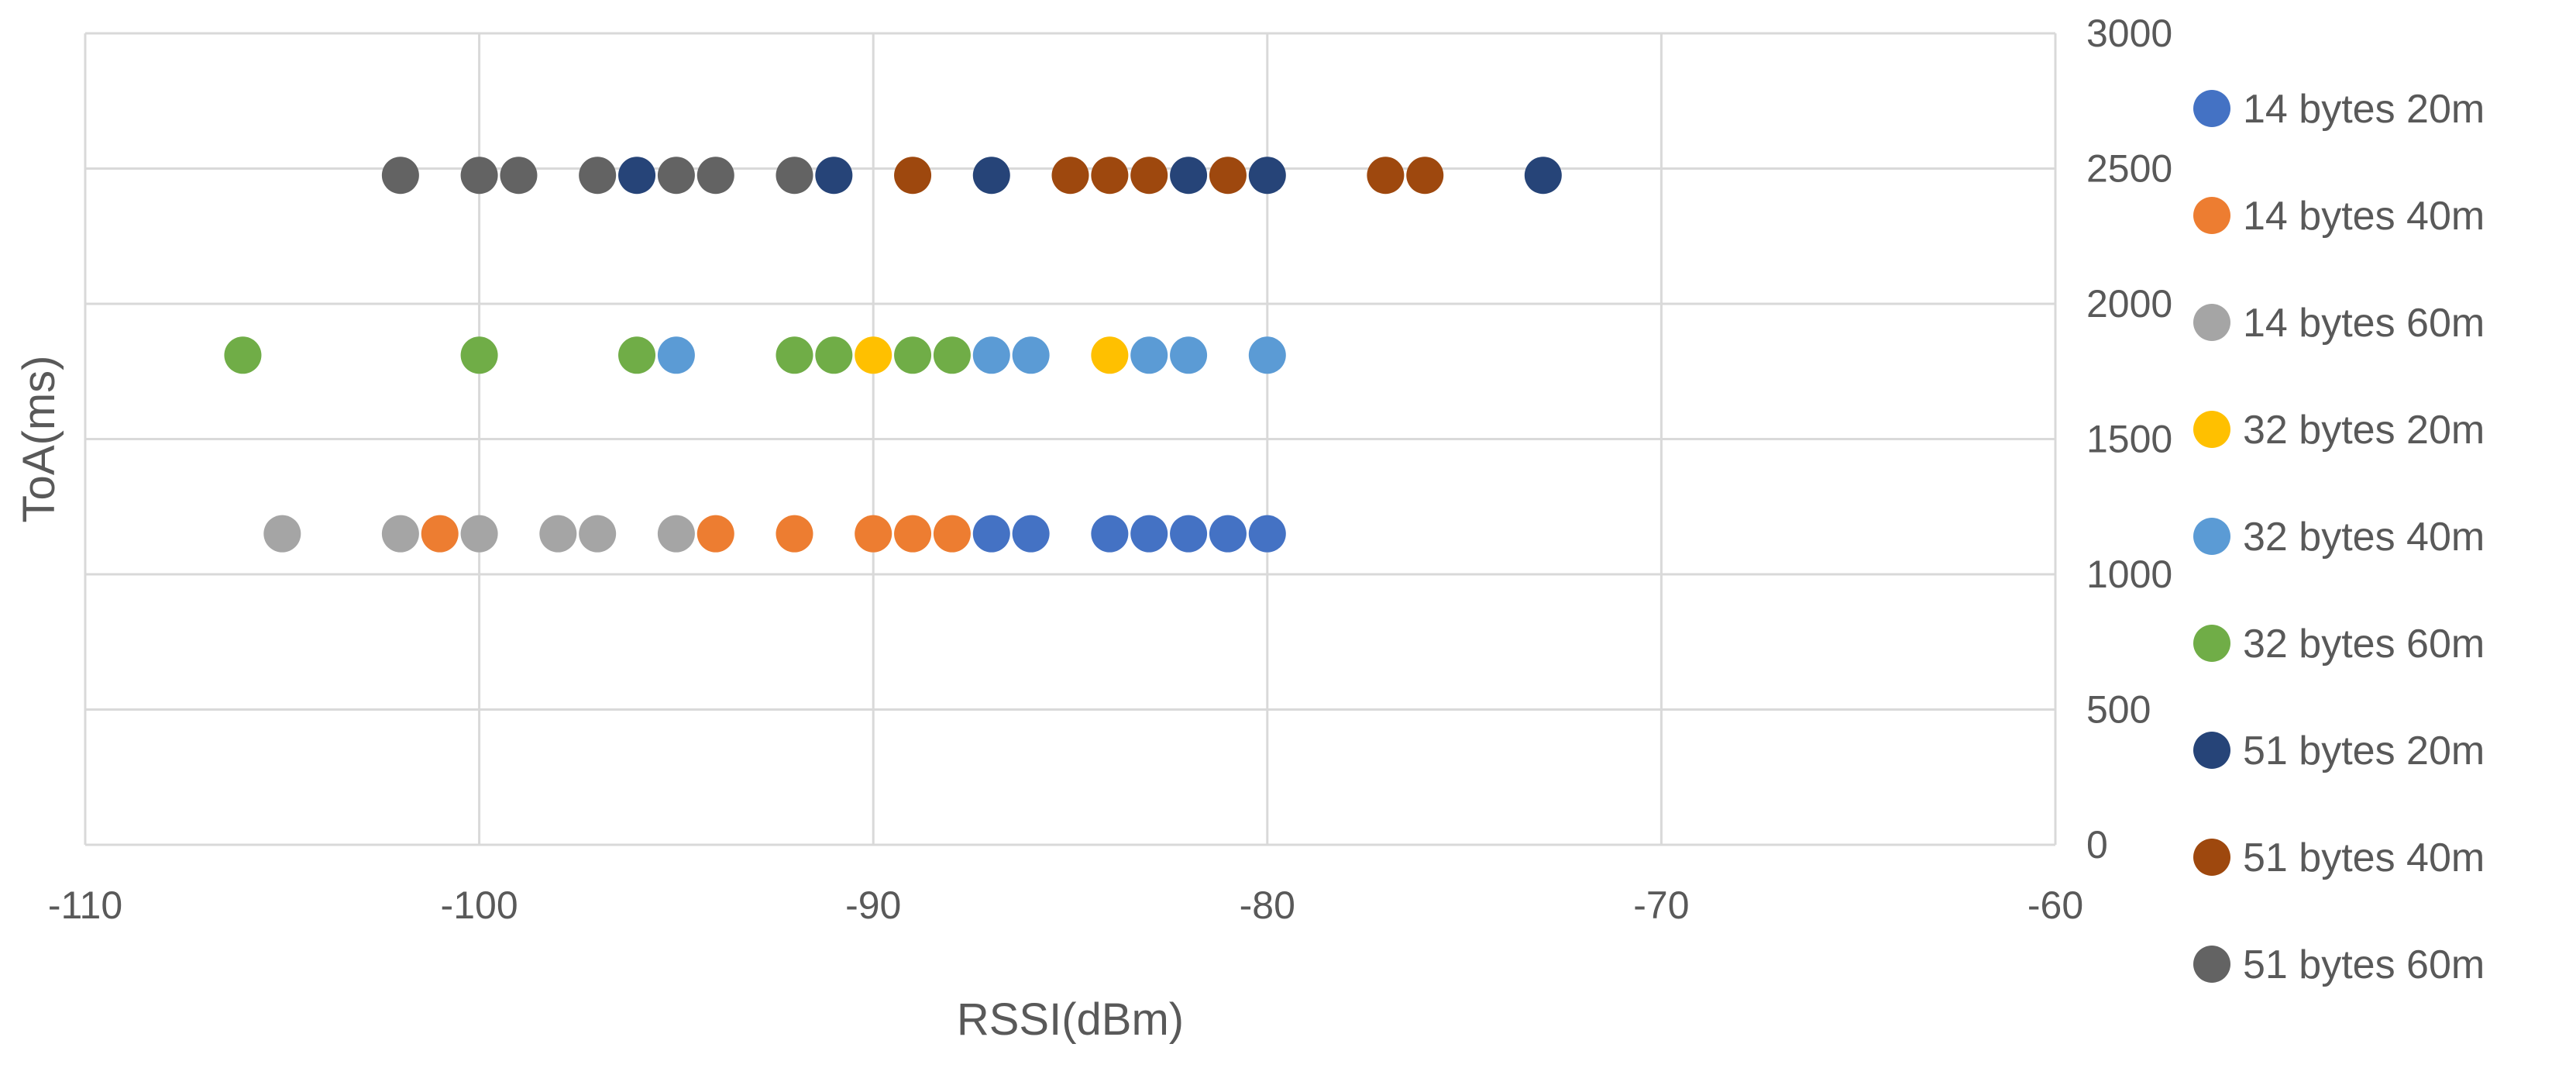  Describe the element at coordinates (873, 905) in the screenshot. I see `x-tick-label: -90` at that location.